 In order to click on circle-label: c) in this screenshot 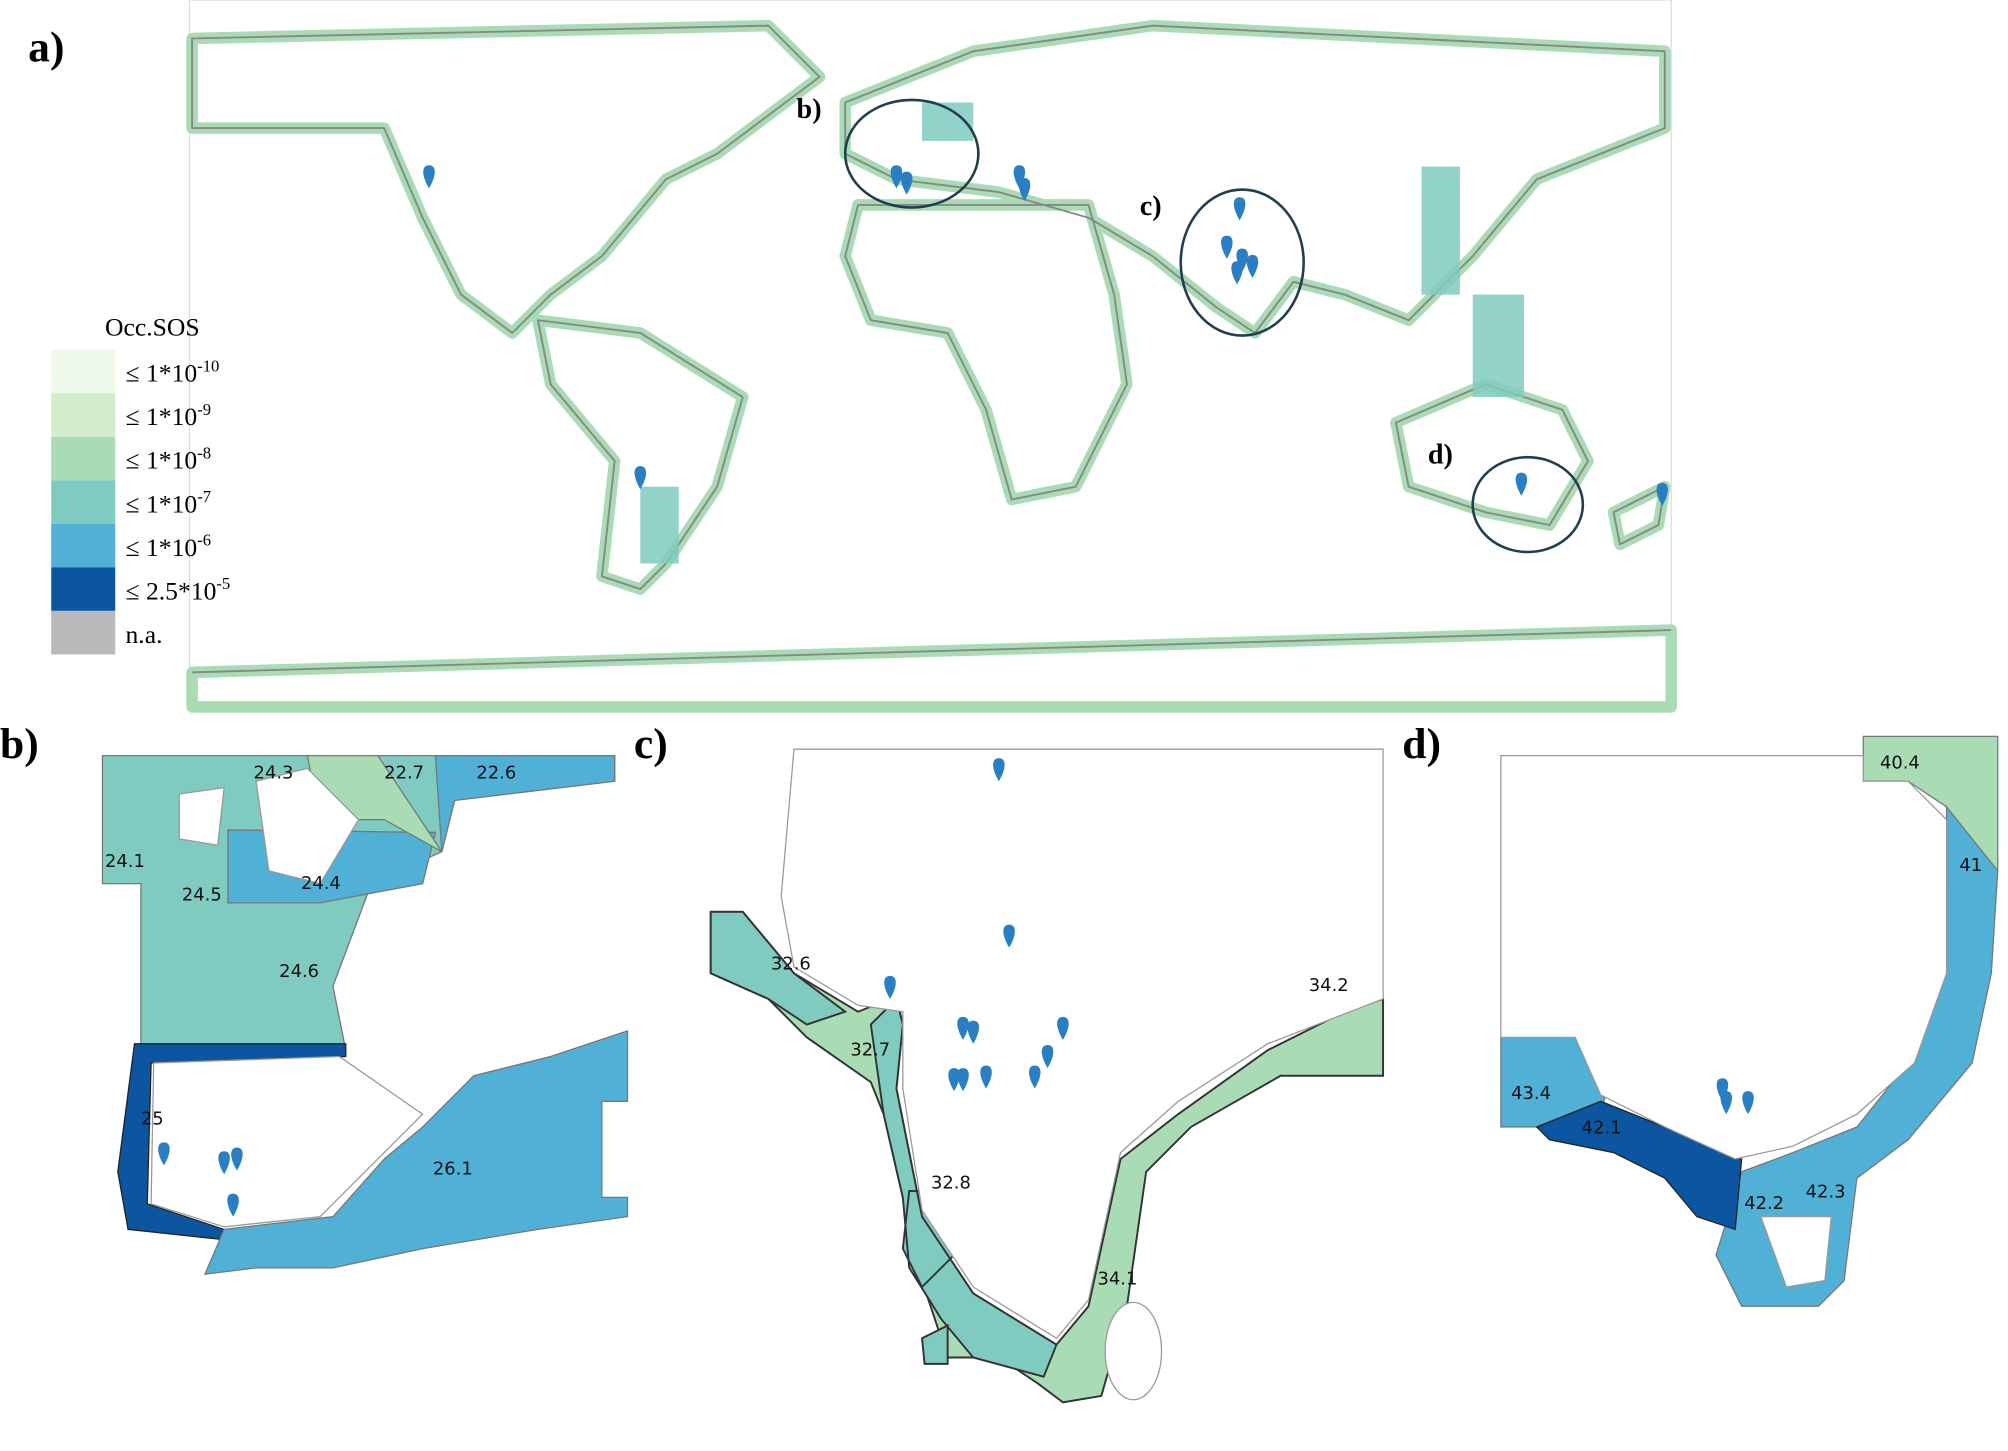, I will do `click(1151, 206)`.